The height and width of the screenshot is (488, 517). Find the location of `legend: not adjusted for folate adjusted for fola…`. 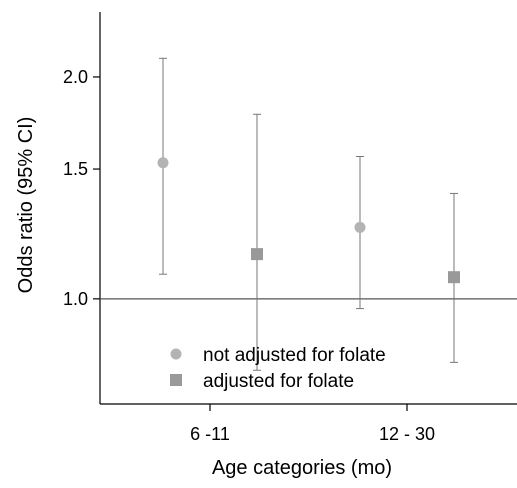

legend: not adjusted for folate adjusted for fola… is located at coordinates (278, 368).